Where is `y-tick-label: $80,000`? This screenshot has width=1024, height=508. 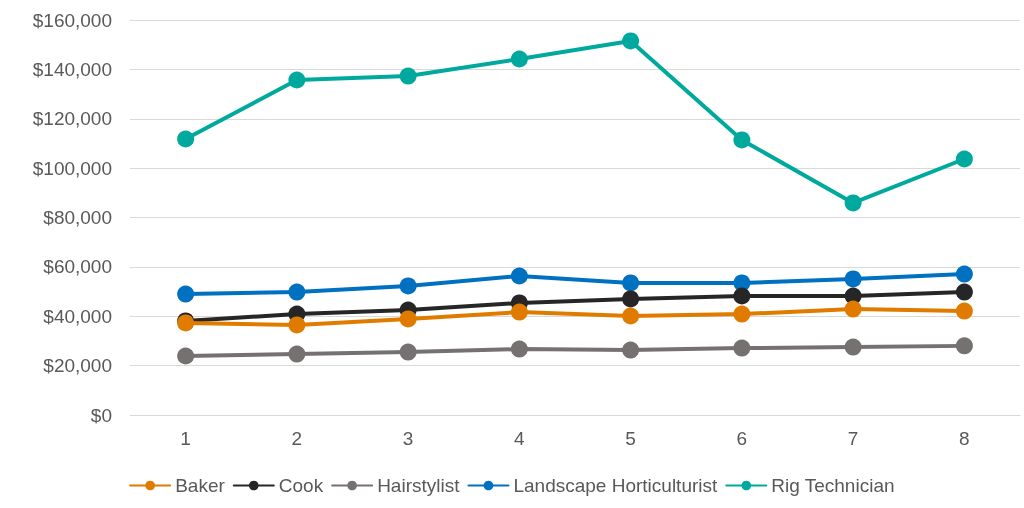
y-tick-label: $80,000 is located at coordinates (77, 217).